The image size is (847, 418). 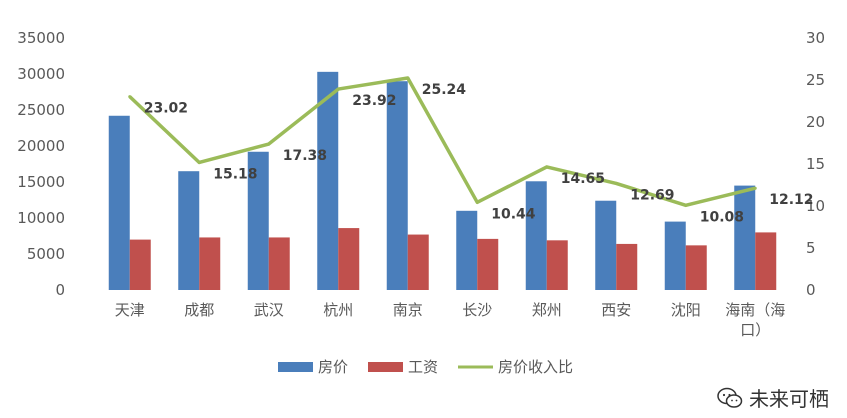 What do you see at coordinates (722, 217) in the screenshot?
I see `ratio-data-label: 10.08` at bounding box center [722, 217].